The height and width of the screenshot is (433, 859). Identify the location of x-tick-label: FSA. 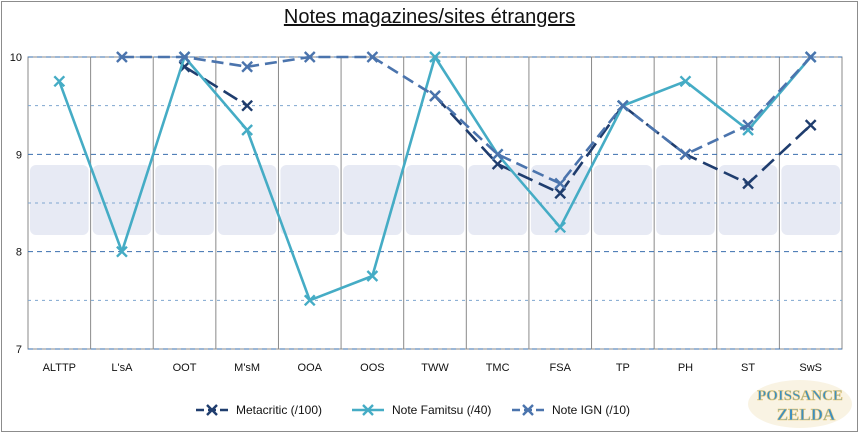
(561, 368).